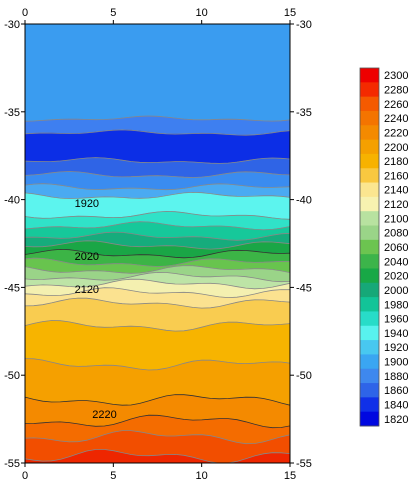 The height and width of the screenshot is (488, 413). What do you see at coordinates (396, 76) in the screenshot?
I see `colorbar-label: 2300` at bounding box center [396, 76].